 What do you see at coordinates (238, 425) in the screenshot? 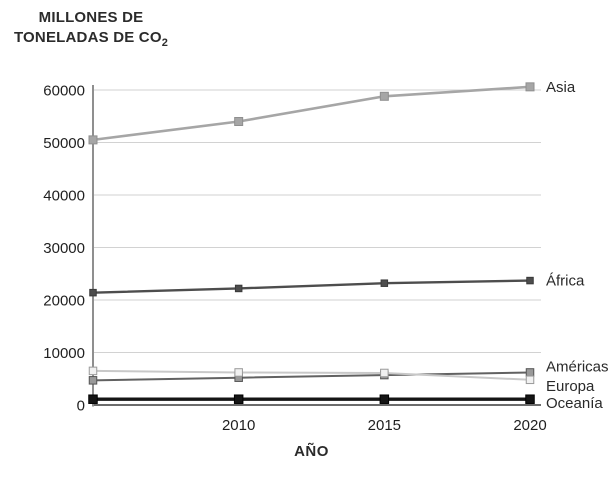
I see `x-tick-label-2010: 2010` at bounding box center [238, 425].